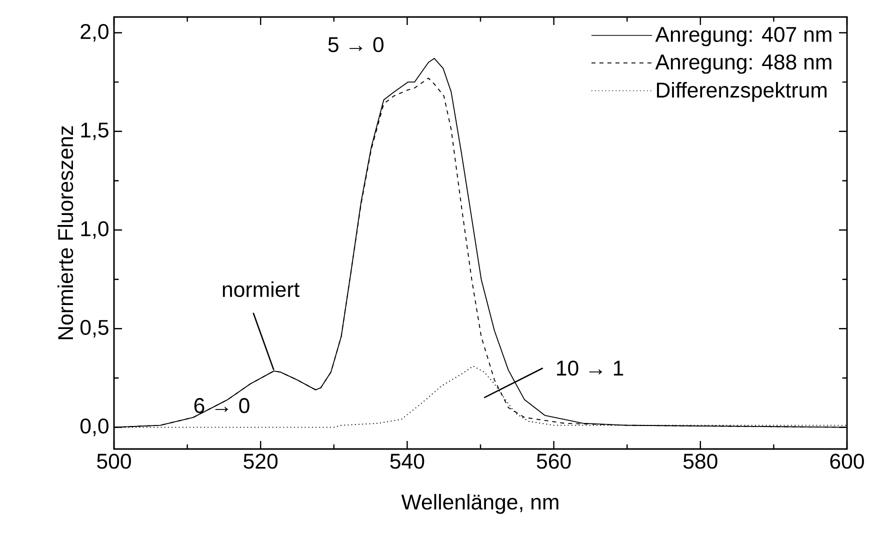  What do you see at coordinates (94, 230) in the screenshot?
I see `y-tick-label: 1,0` at bounding box center [94, 230].